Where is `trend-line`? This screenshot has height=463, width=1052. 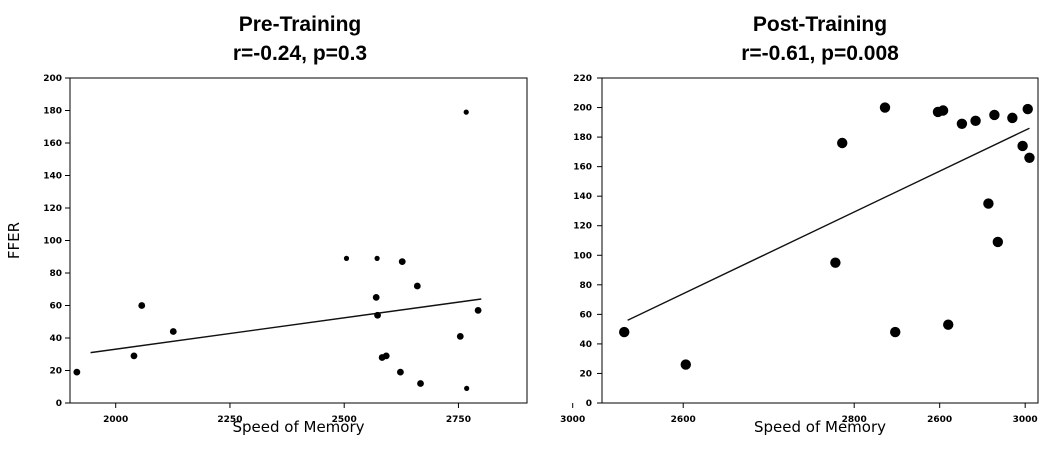 trend-line is located at coordinates (286, 326).